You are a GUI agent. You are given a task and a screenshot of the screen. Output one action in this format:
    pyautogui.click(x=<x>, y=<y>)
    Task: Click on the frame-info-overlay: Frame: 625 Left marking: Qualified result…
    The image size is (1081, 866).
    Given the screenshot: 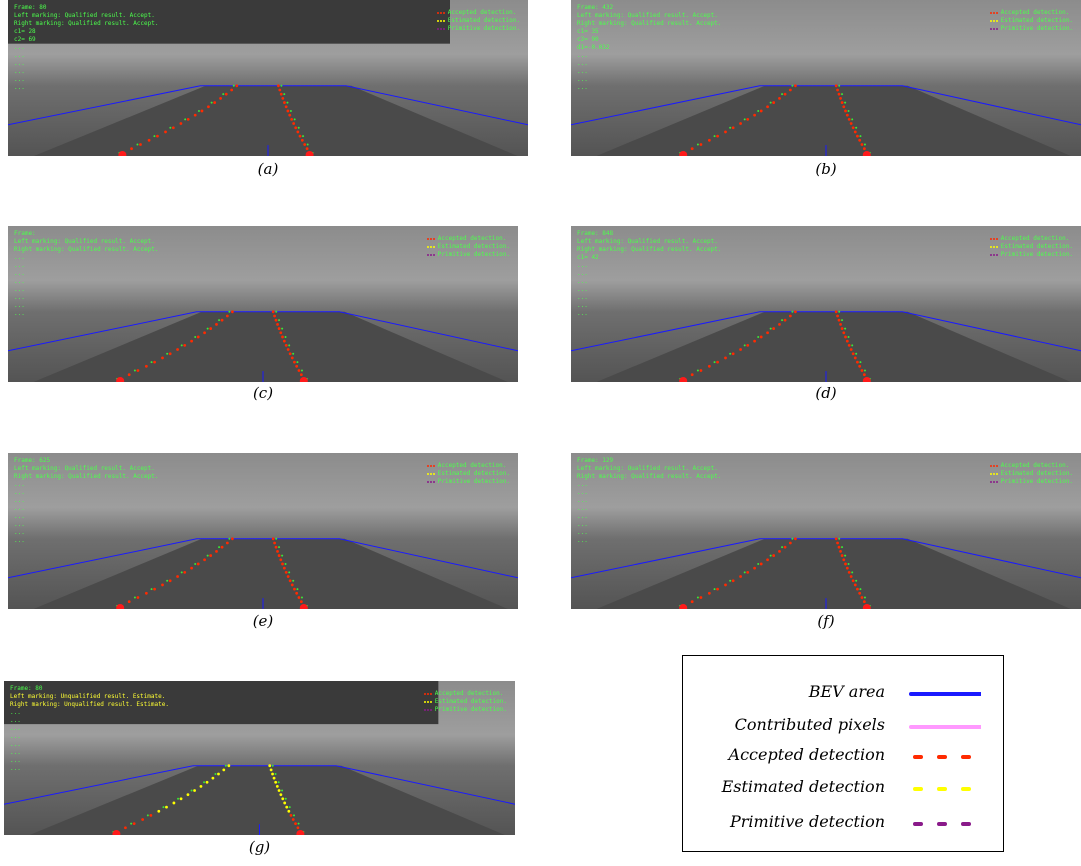 What is the action you would take?
    pyautogui.click(x=86, y=501)
    